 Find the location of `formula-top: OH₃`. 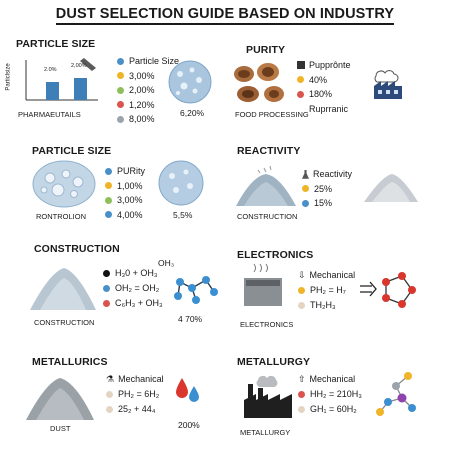

formula-top: OH₃ is located at coordinates (166, 263).